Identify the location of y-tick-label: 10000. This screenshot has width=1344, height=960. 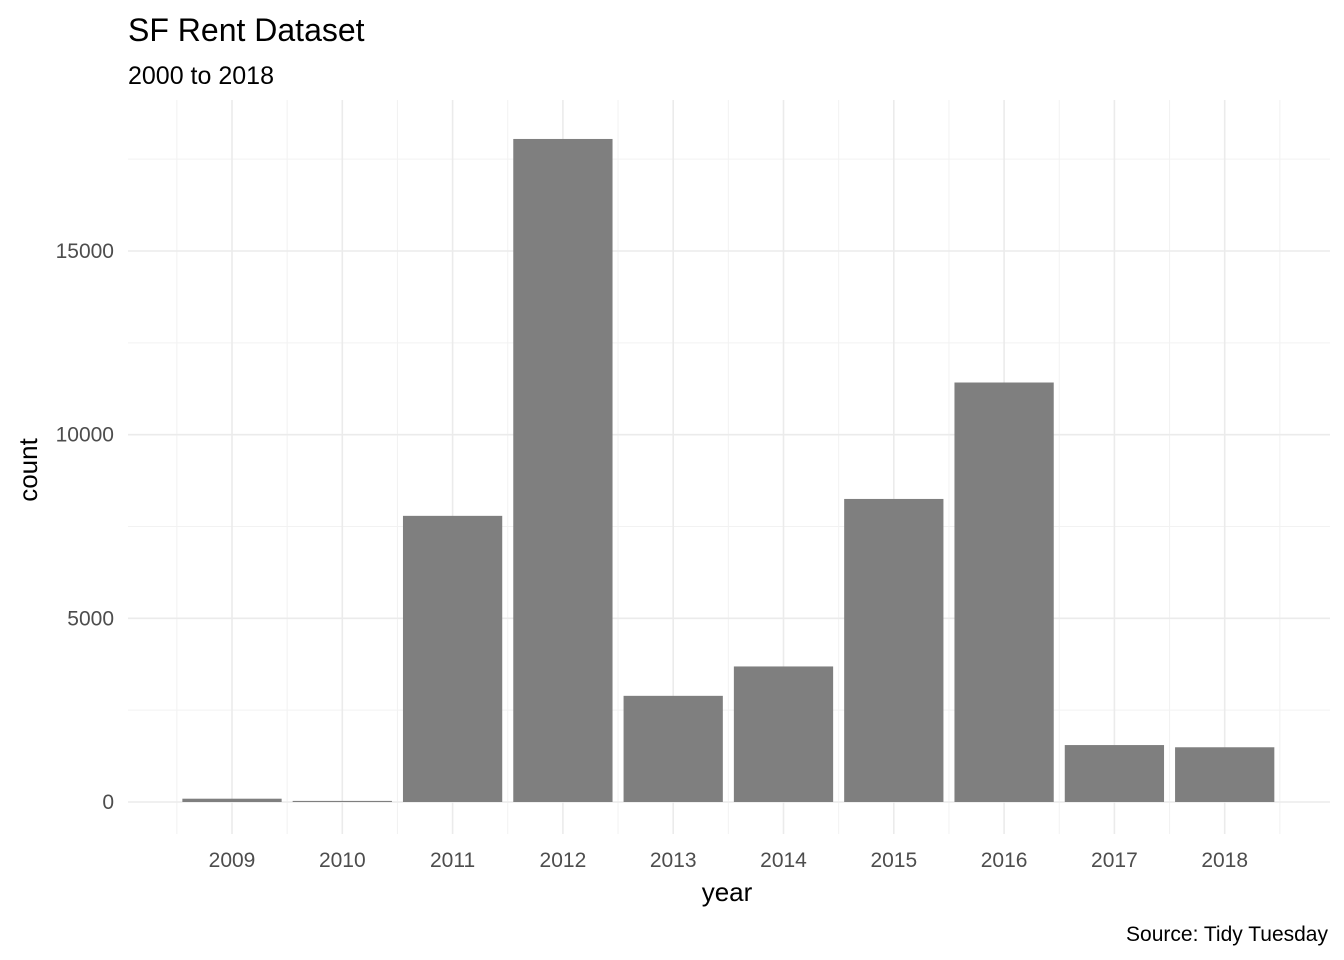
(85, 435).